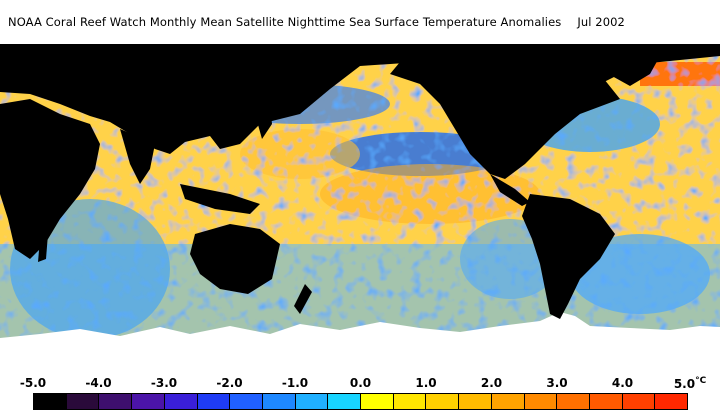  What do you see at coordinates (295, 383) in the screenshot?
I see `tick-label: -1.0` at bounding box center [295, 383].